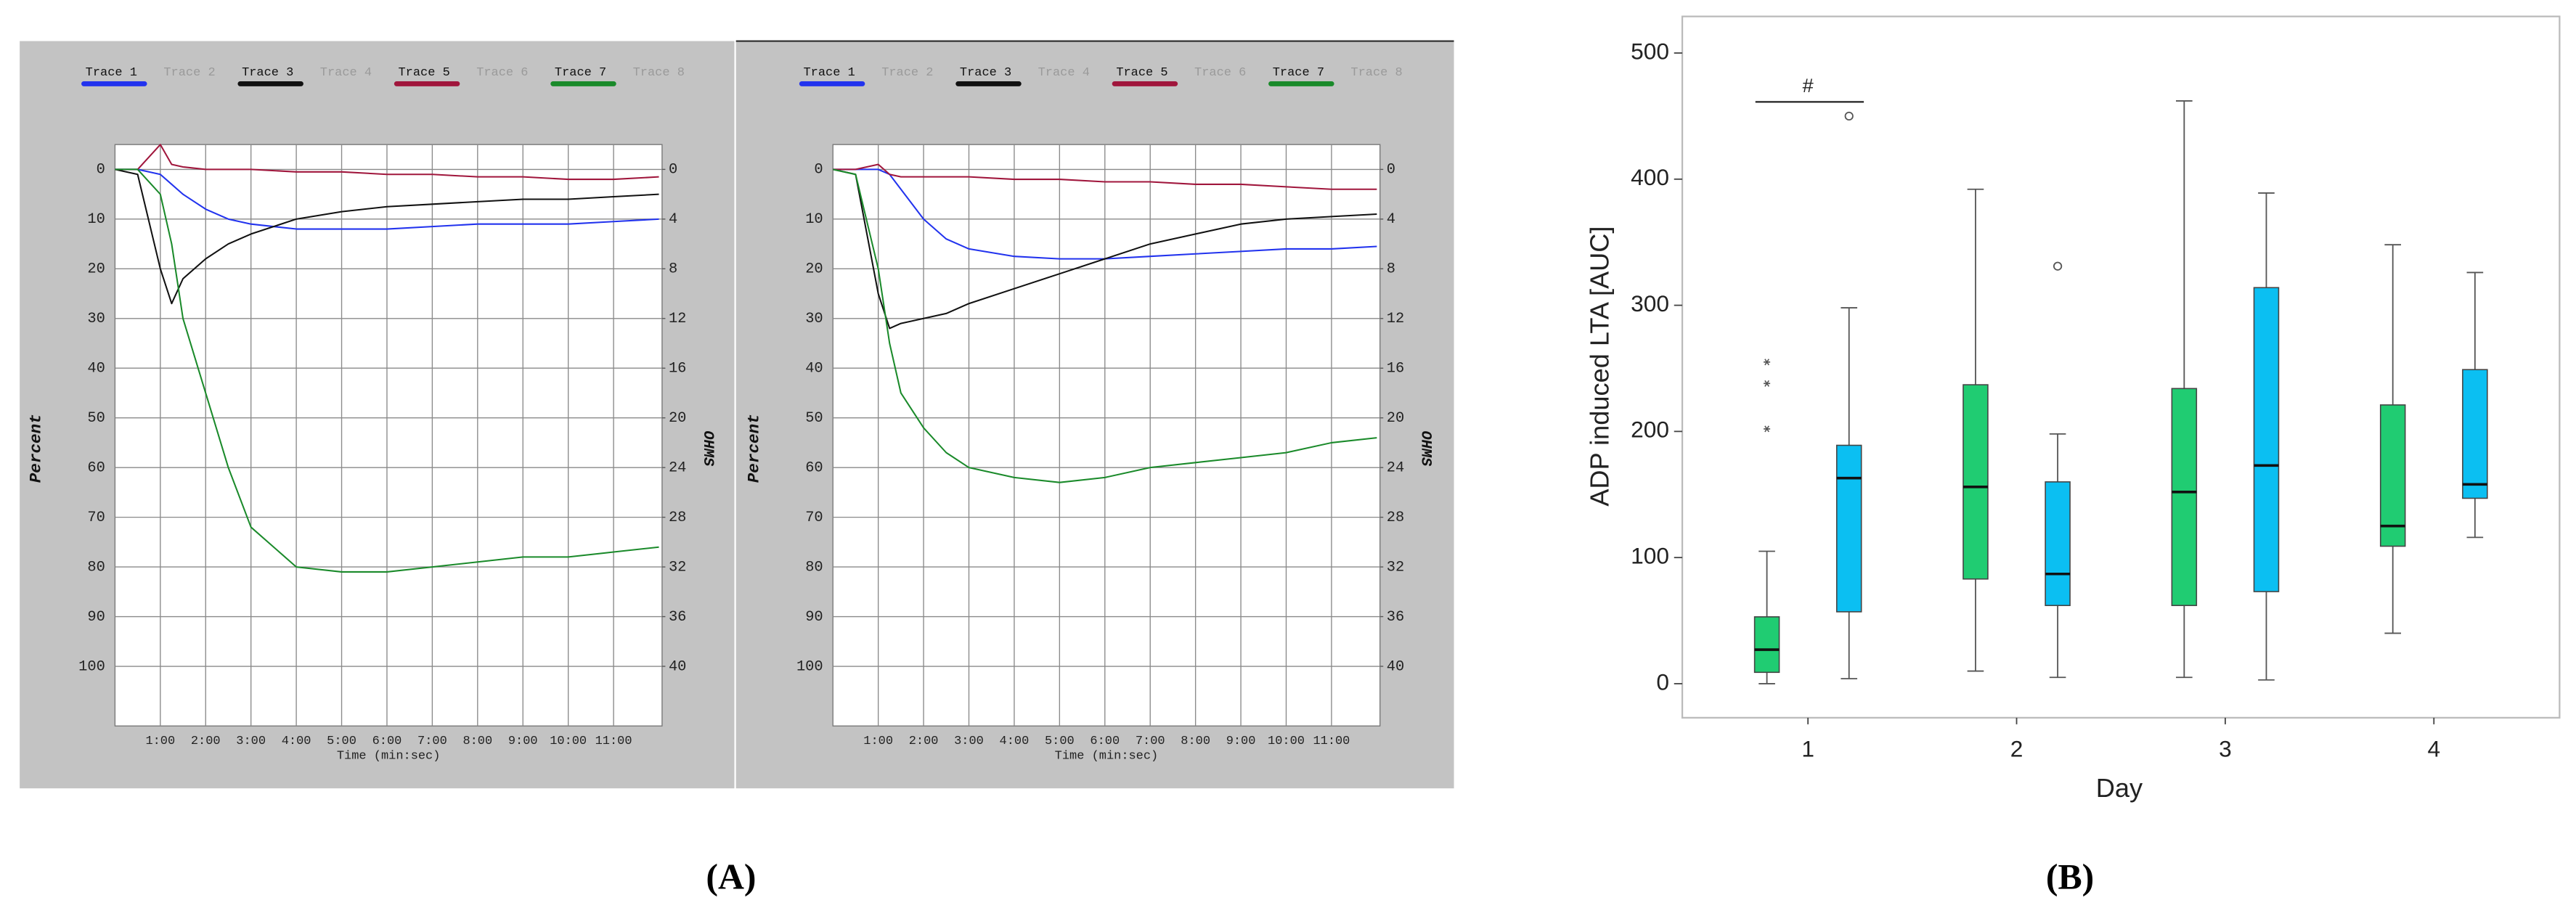  Describe the element at coordinates (677, 617) in the screenshot. I see `y2-tick-label: 36` at that location.